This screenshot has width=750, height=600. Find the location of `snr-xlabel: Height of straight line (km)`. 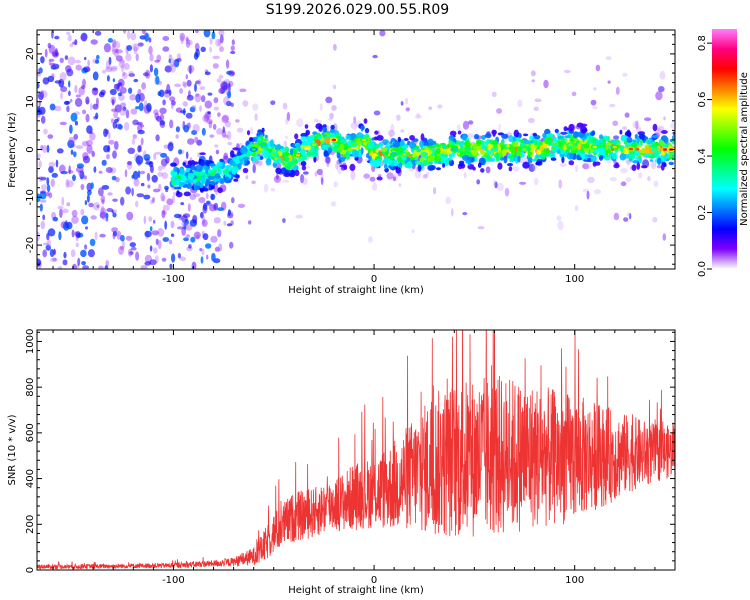

snr-xlabel: Height of straight line (km) is located at coordinates (356, 590).